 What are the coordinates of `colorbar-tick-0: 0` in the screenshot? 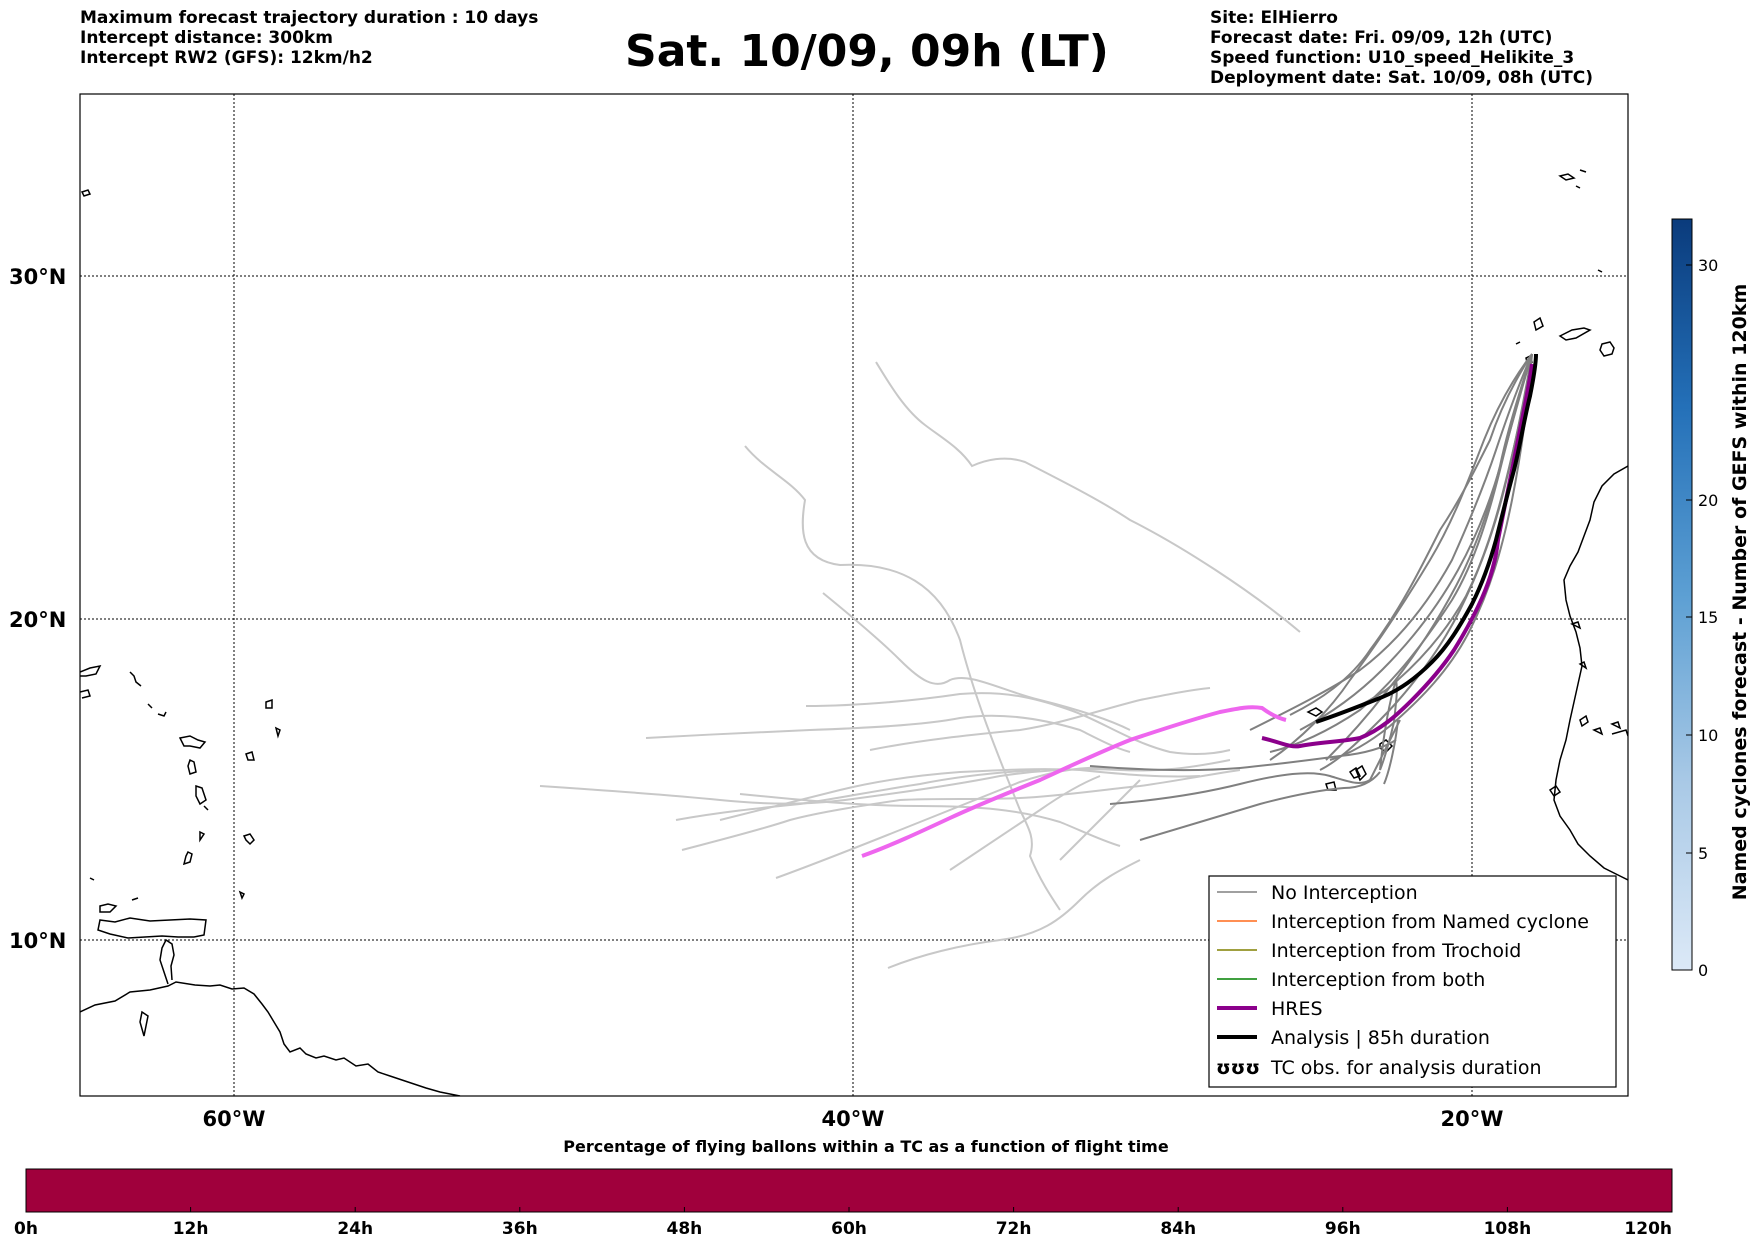 It's located at (1703, 970).